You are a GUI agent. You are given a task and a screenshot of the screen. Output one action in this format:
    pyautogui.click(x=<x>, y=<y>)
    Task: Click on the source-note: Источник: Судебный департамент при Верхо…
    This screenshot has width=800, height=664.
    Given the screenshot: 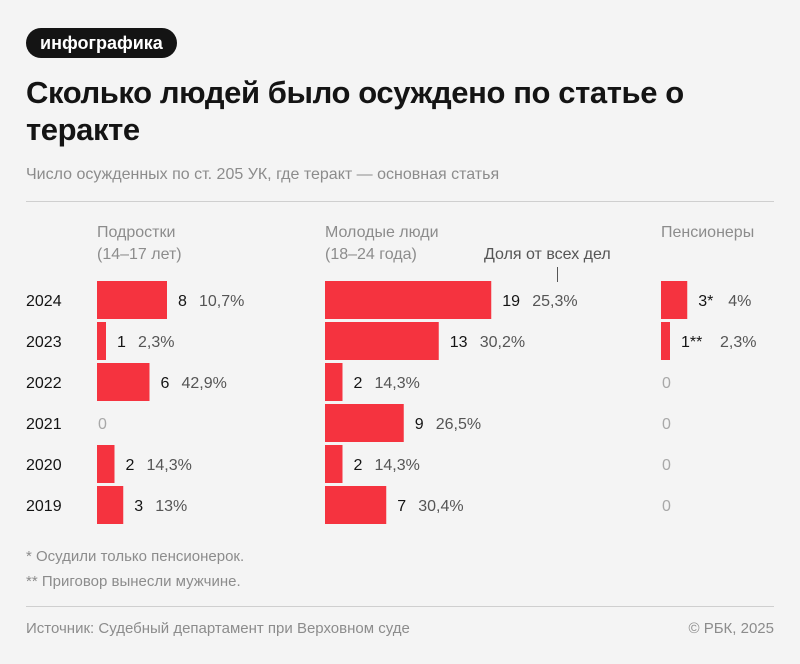 What is the action you would take?
    pyautogui.click(x=218, y=628)
    